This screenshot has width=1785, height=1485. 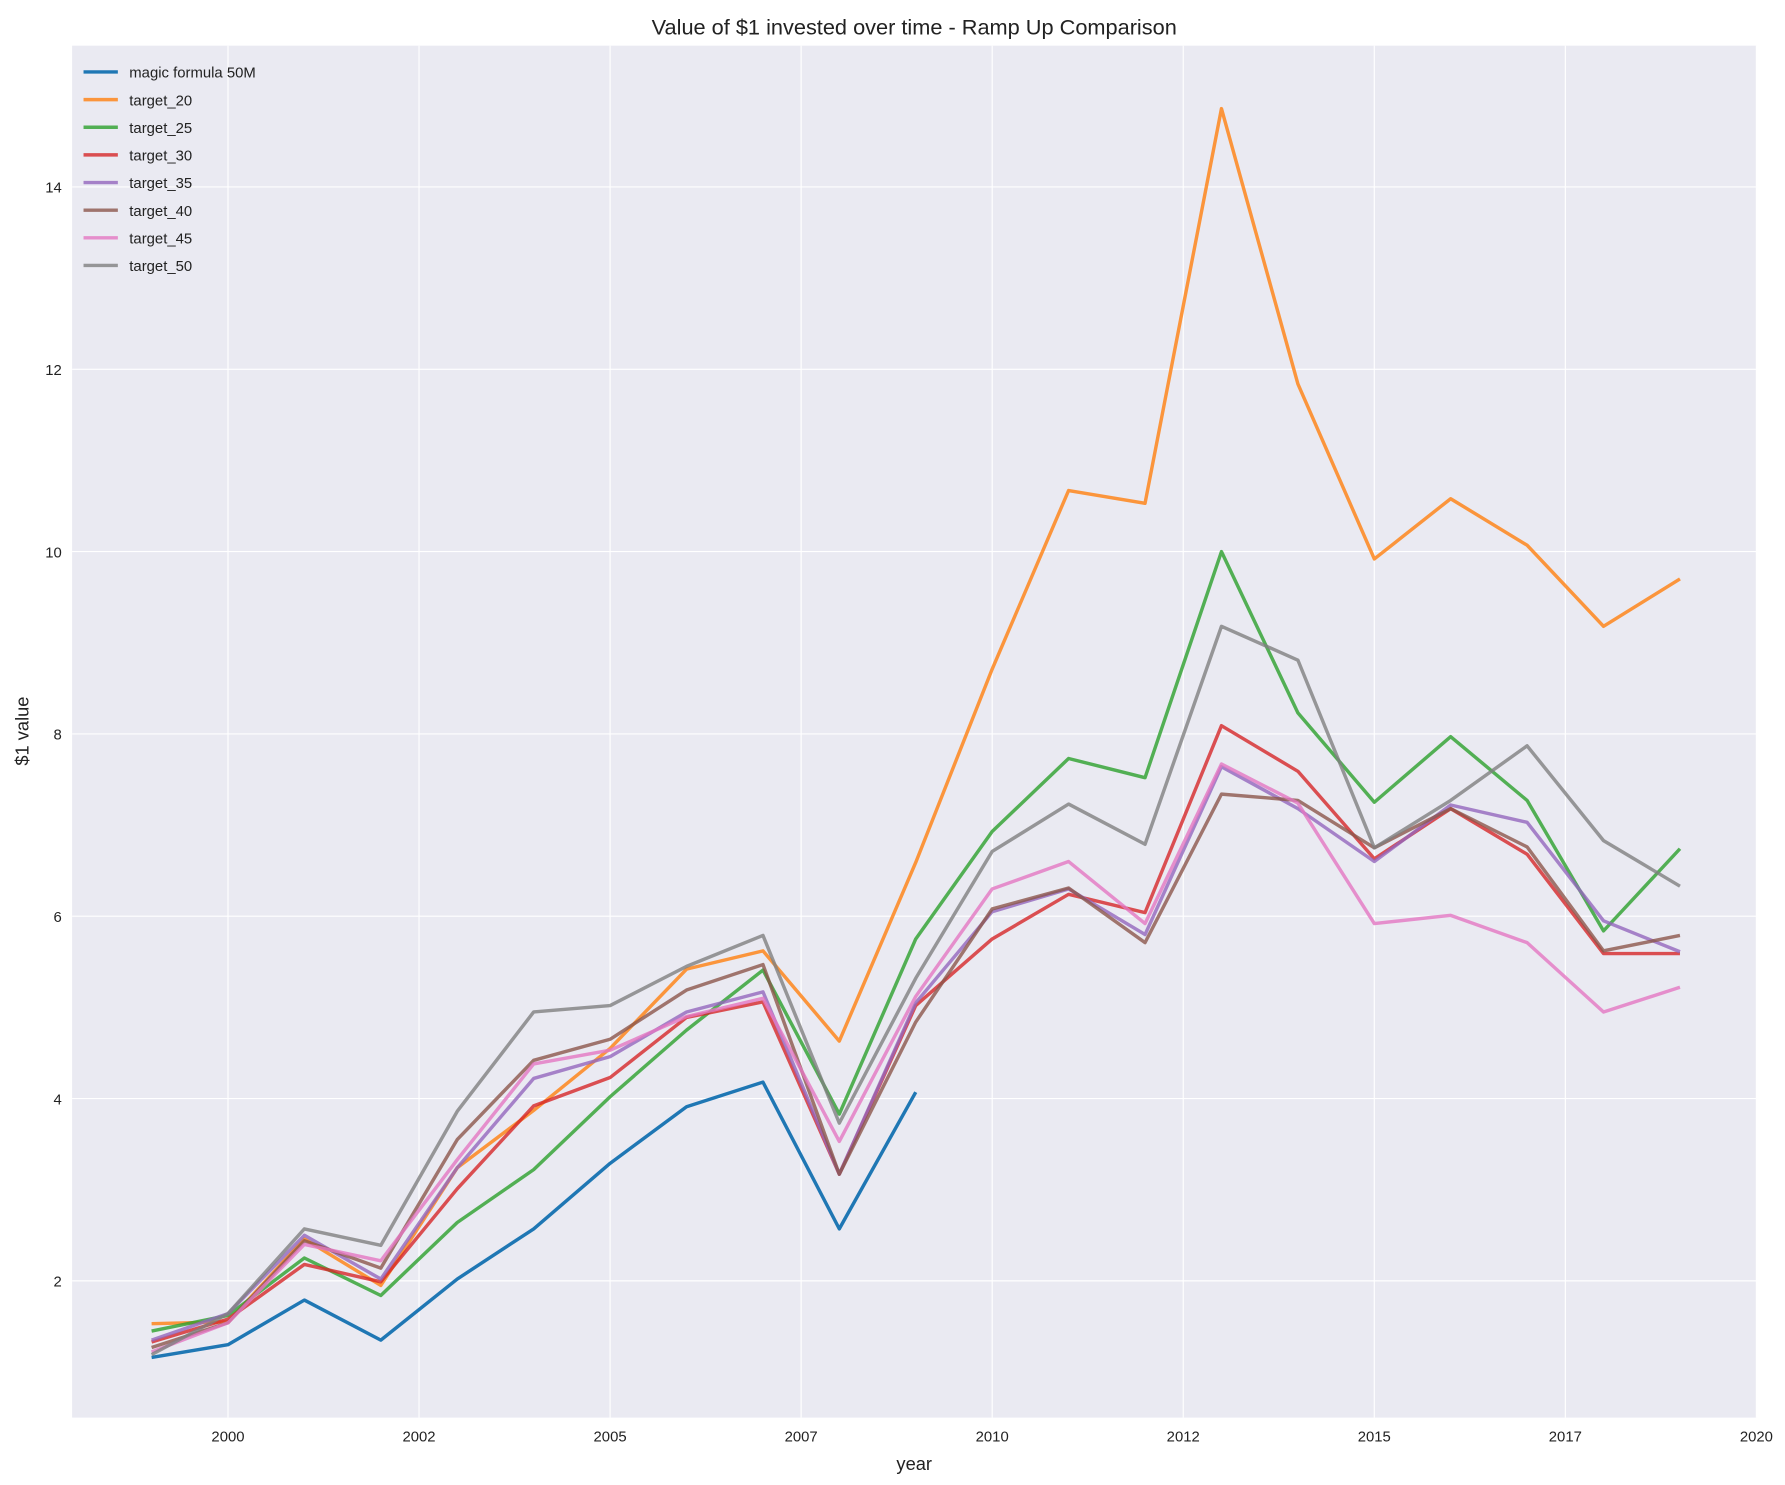 What do you see at coordinates (53, 189) in the screenshot?
I see `y-tick-label: 14` at bounding box center [53, 189].